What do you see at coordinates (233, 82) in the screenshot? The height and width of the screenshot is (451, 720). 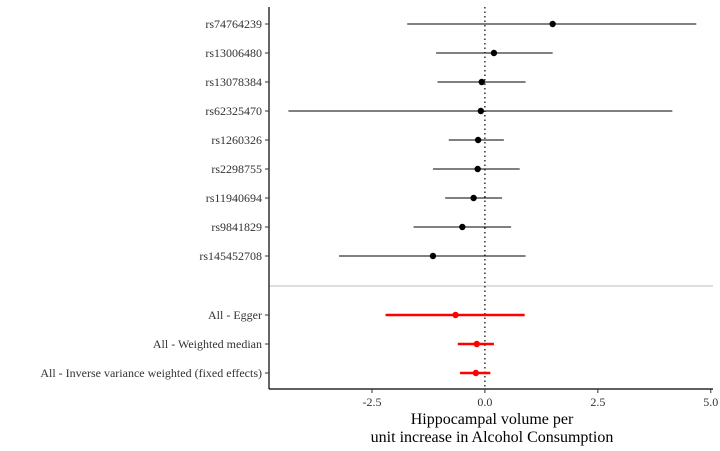 I see `y-tick-label: rs13078384` at bounding box center [233, 82].